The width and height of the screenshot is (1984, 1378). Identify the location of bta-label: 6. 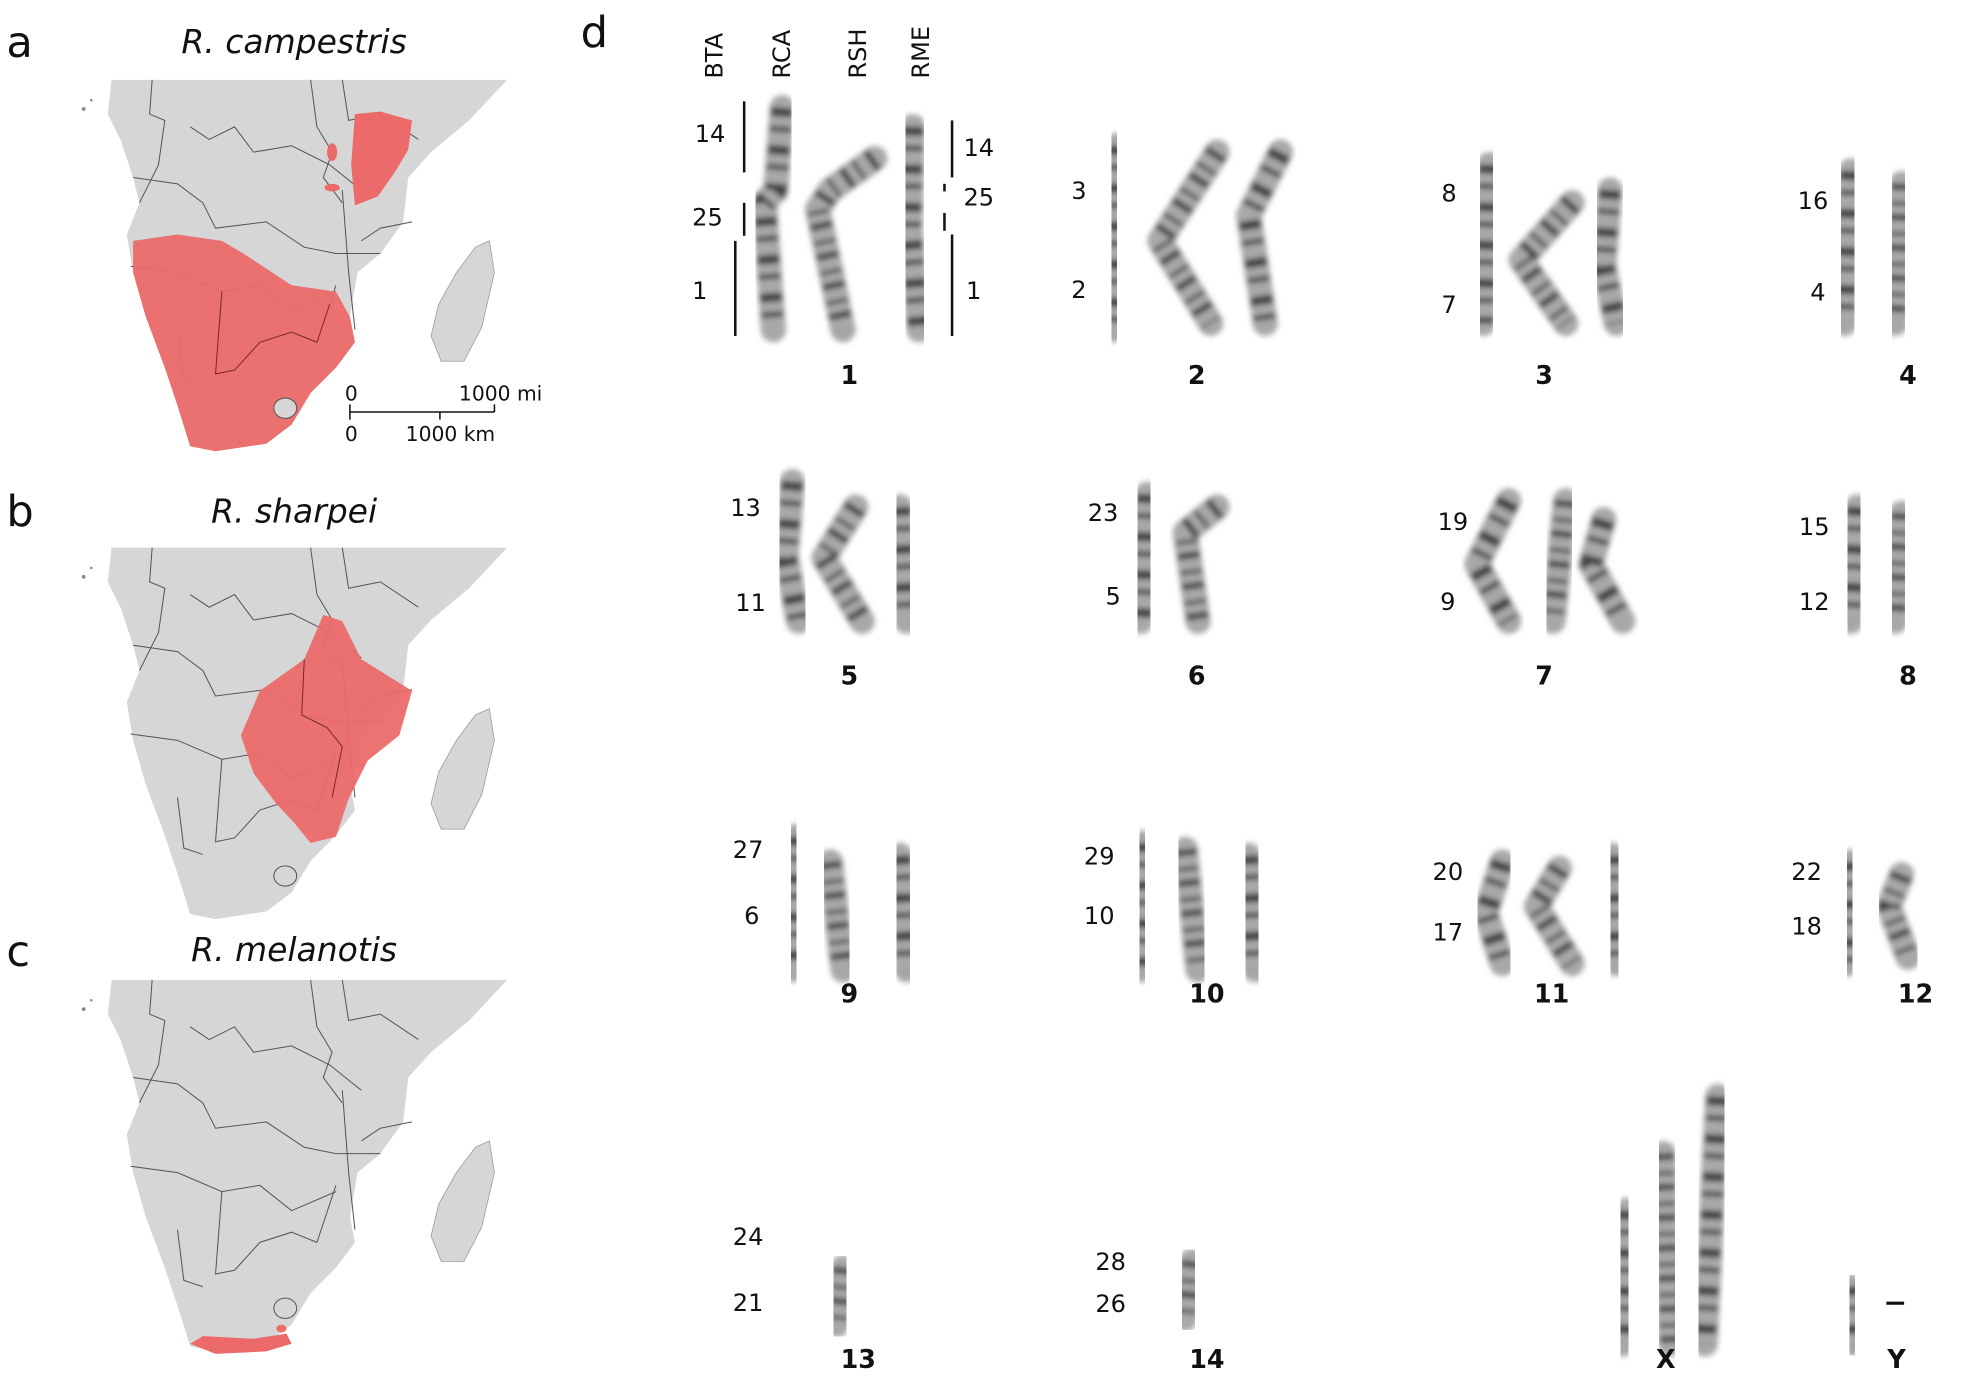
(751, 916).